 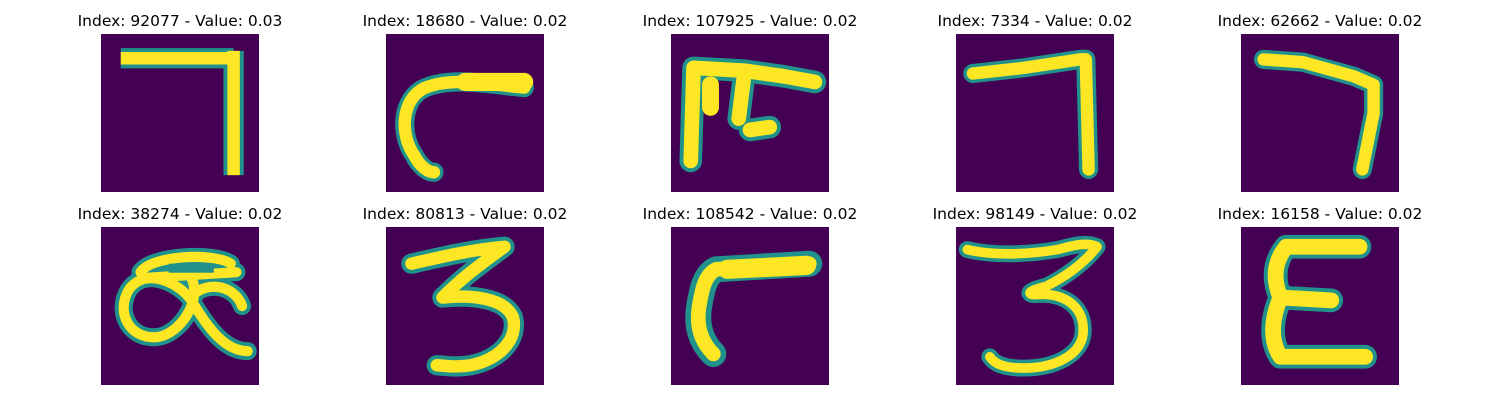 I want to click on subplot-1: Index: 92077 - Value: 0.03, so click(x=180, y=105).